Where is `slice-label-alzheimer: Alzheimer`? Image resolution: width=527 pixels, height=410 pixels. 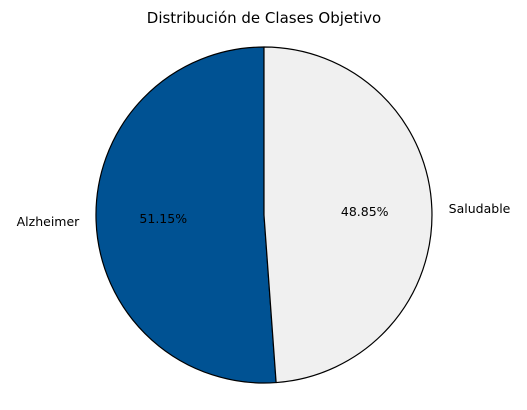 slice-label-alzheimer: Alzheimer is located at coordinates (49, 221).